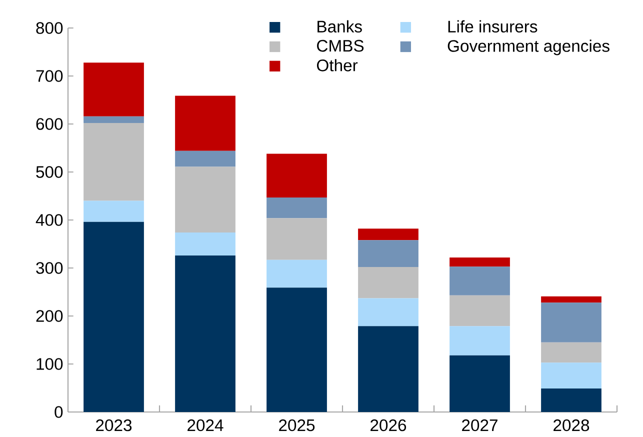  Describe the element at coordinates (49, 76) in the screenshot. I see `y-tick-label: 700` at that location.